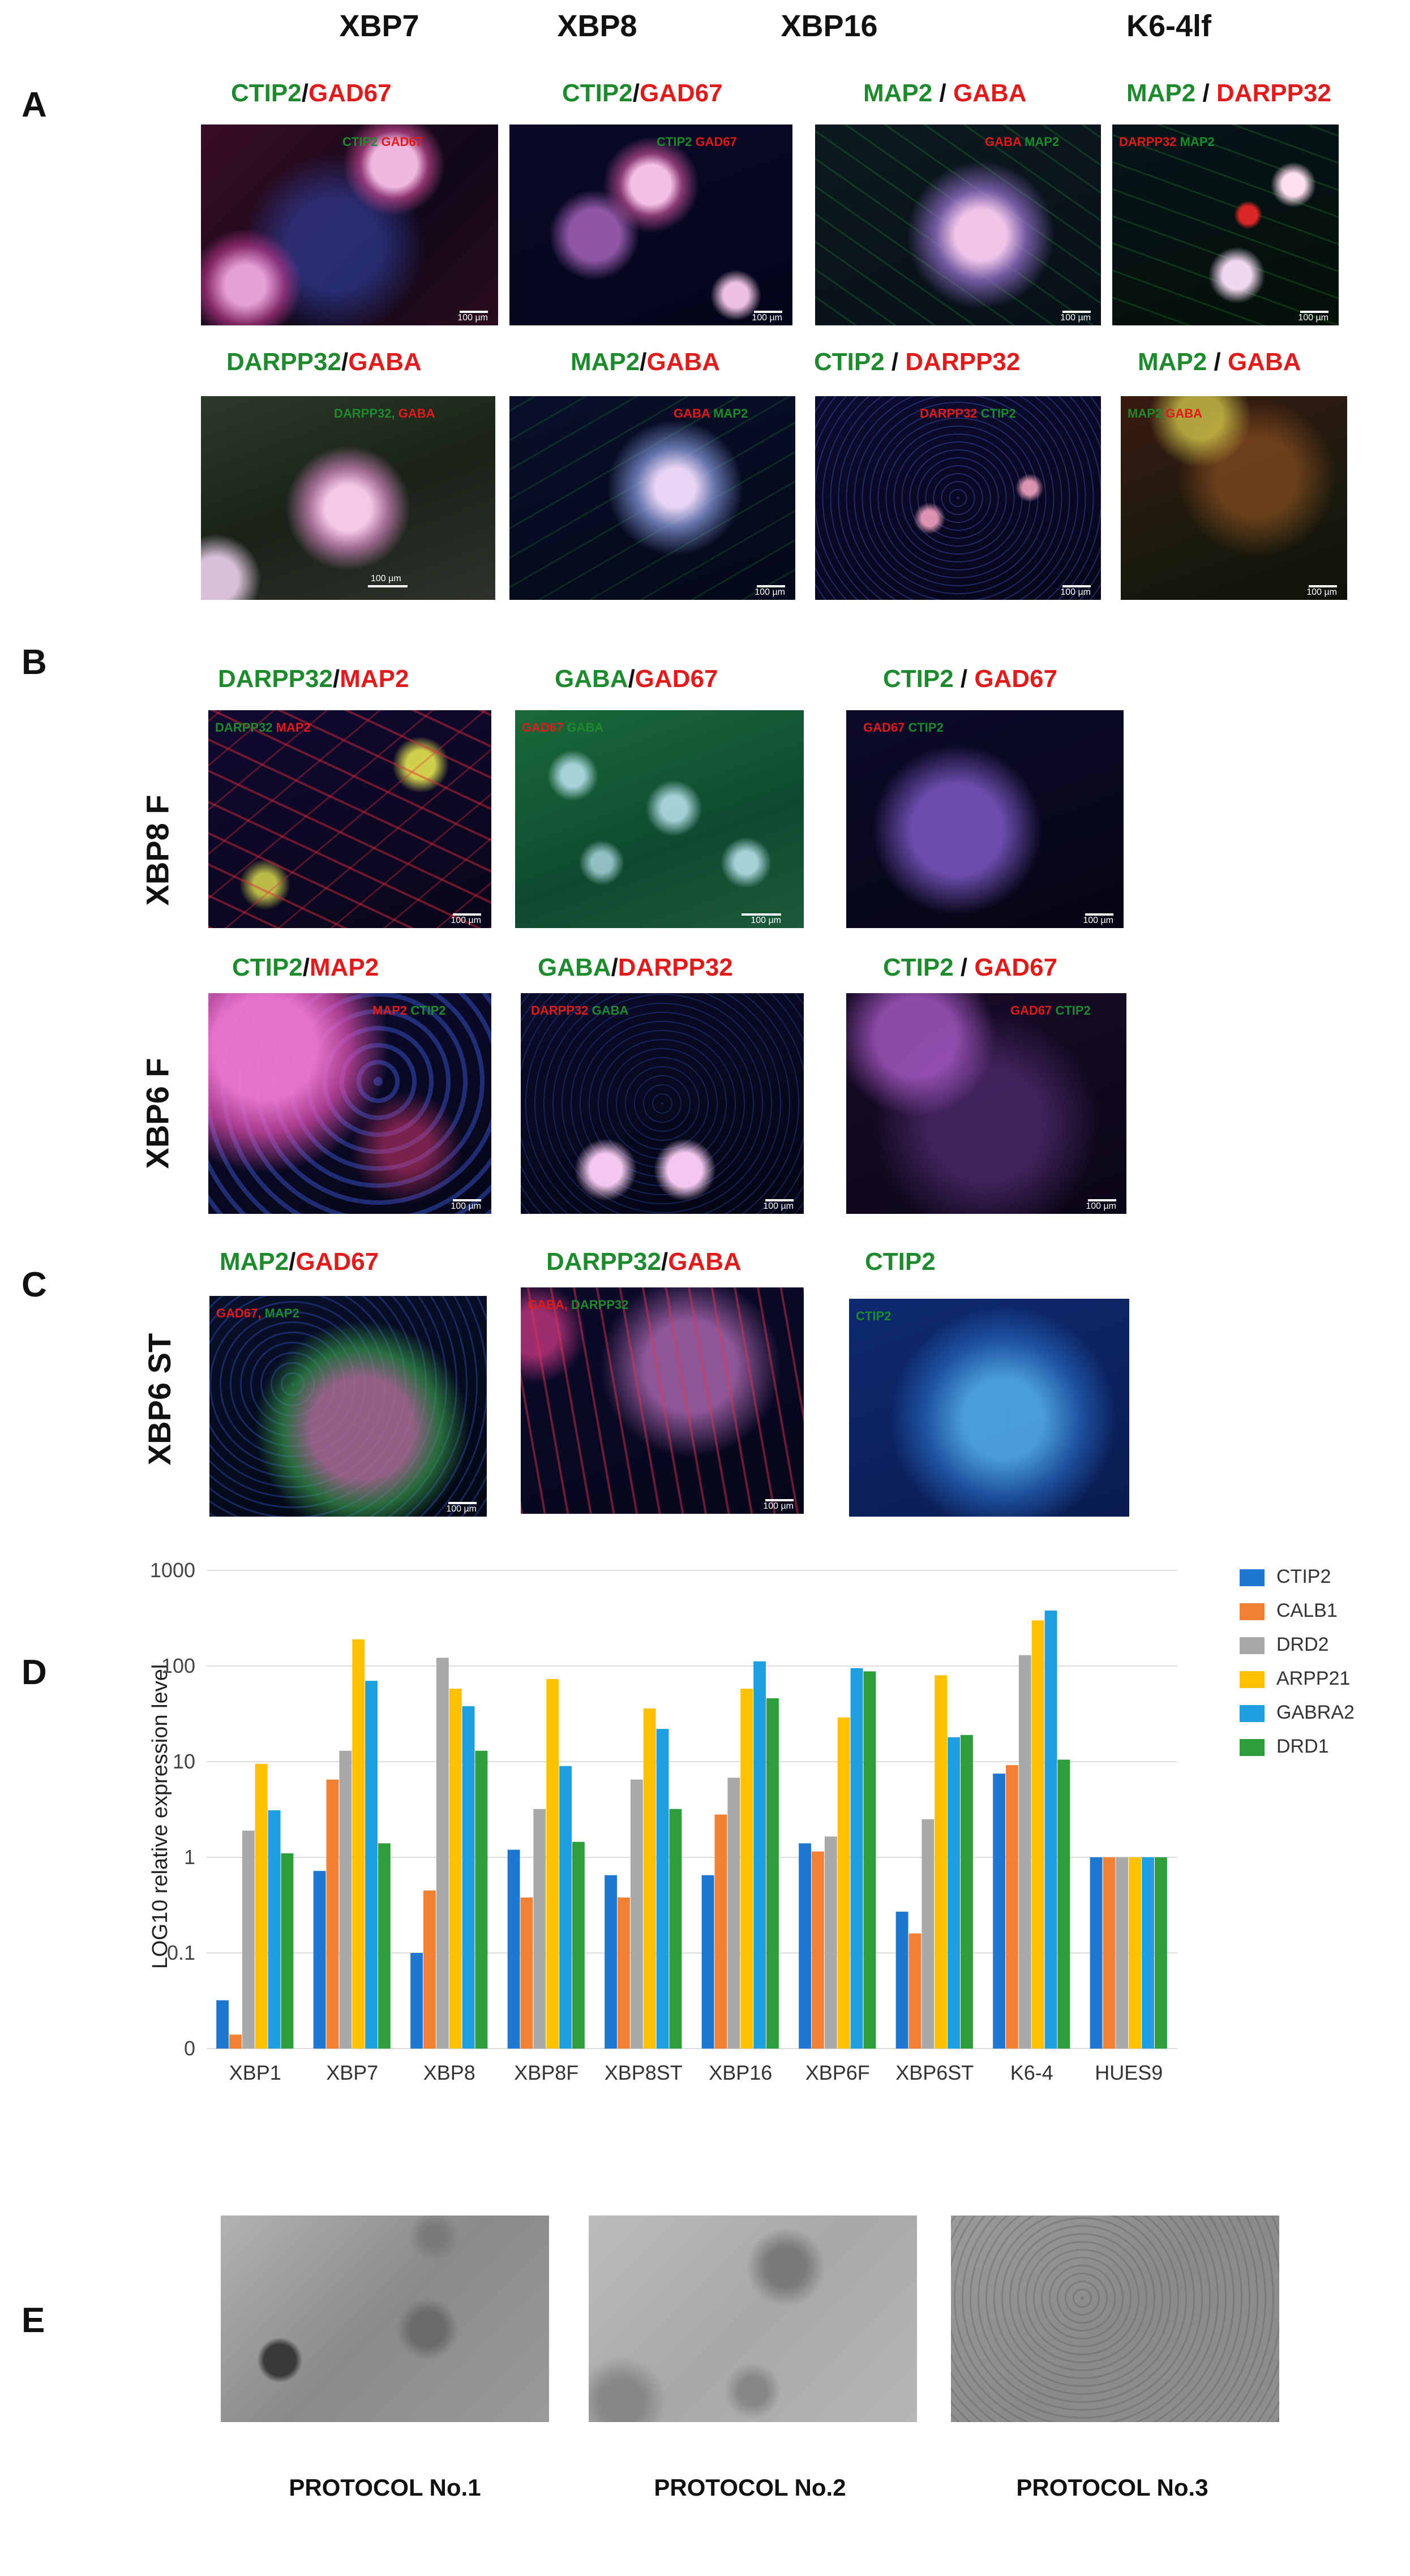  Describe the element at coordinates (985, 819) in the screenshot. I see `panel-b-micrograph-1-3: GAD67 CTIP2 100 µm` at that location.